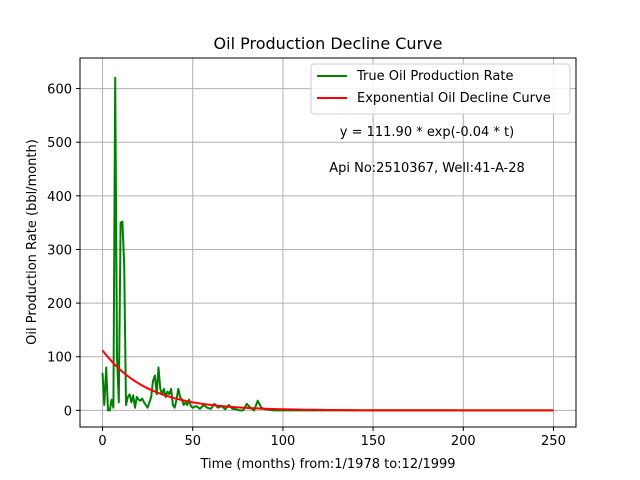 This screenshot has width=640, height=480. What do you see at coordinates (282, 441) in the screenshot?
I see `x-tick-label: 100` at bounding box center [282, 441].